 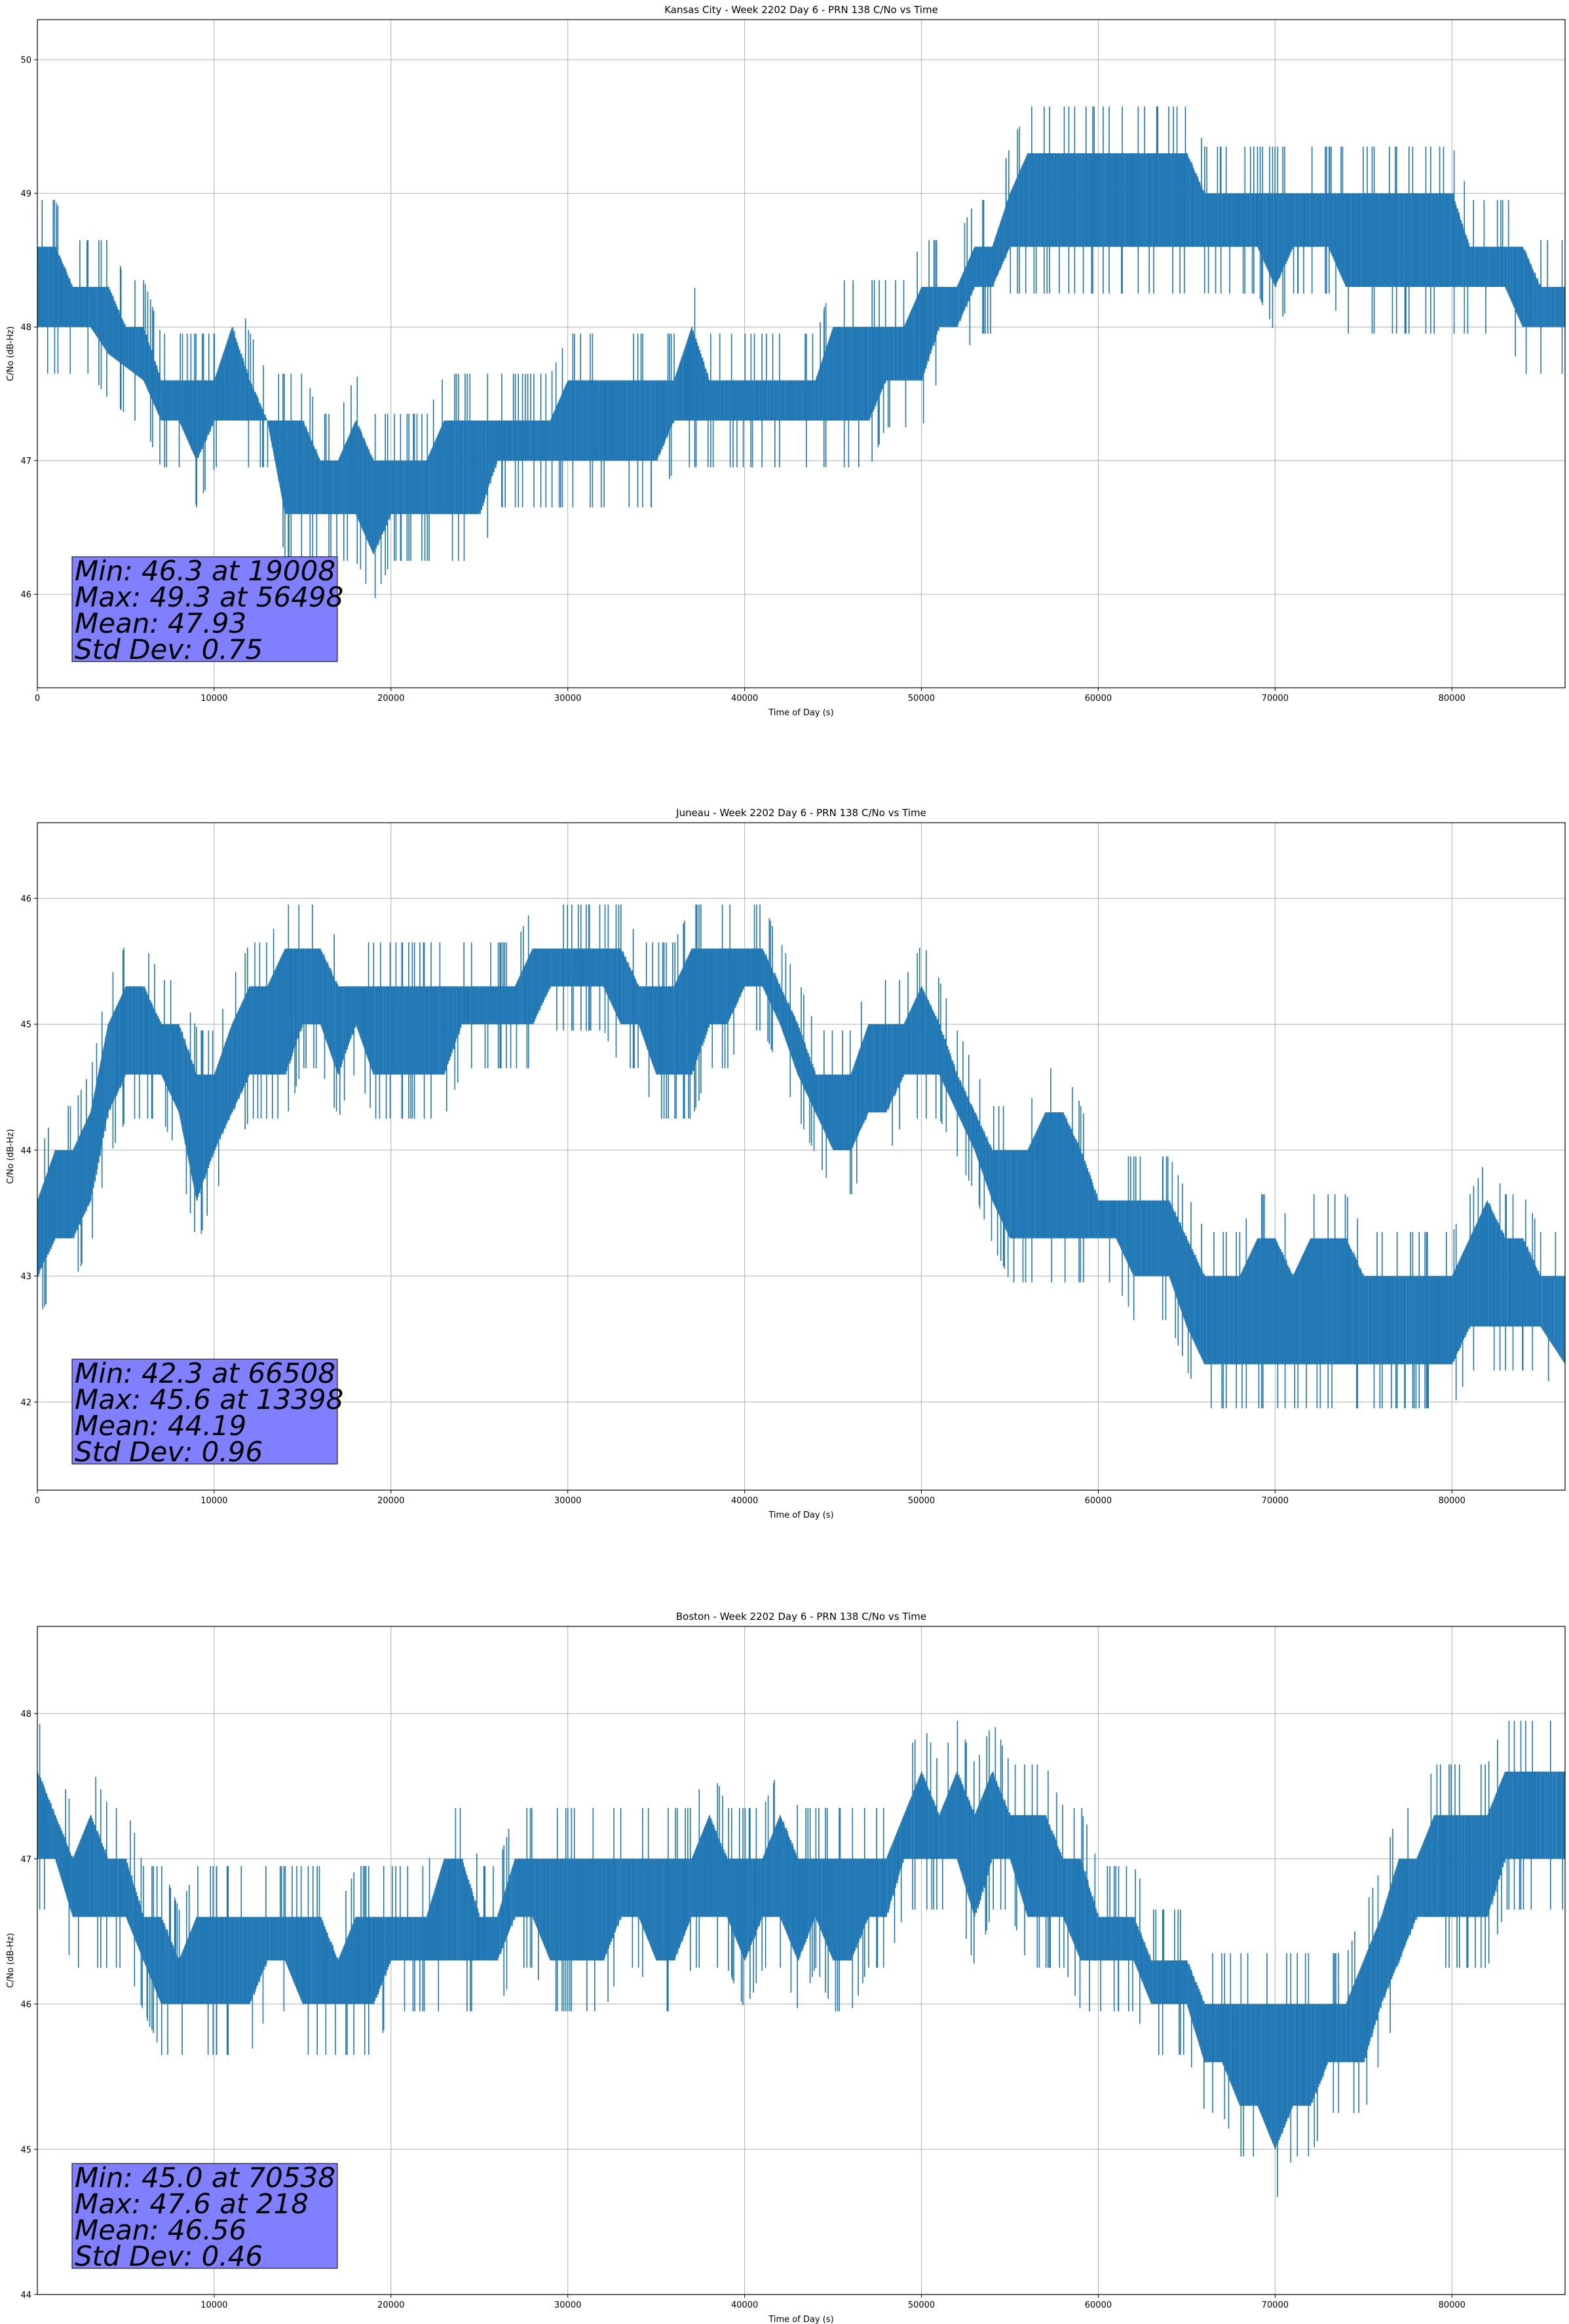 I want to click on stats-mean: Mean: 44.19, so click(x=160, y=1426).